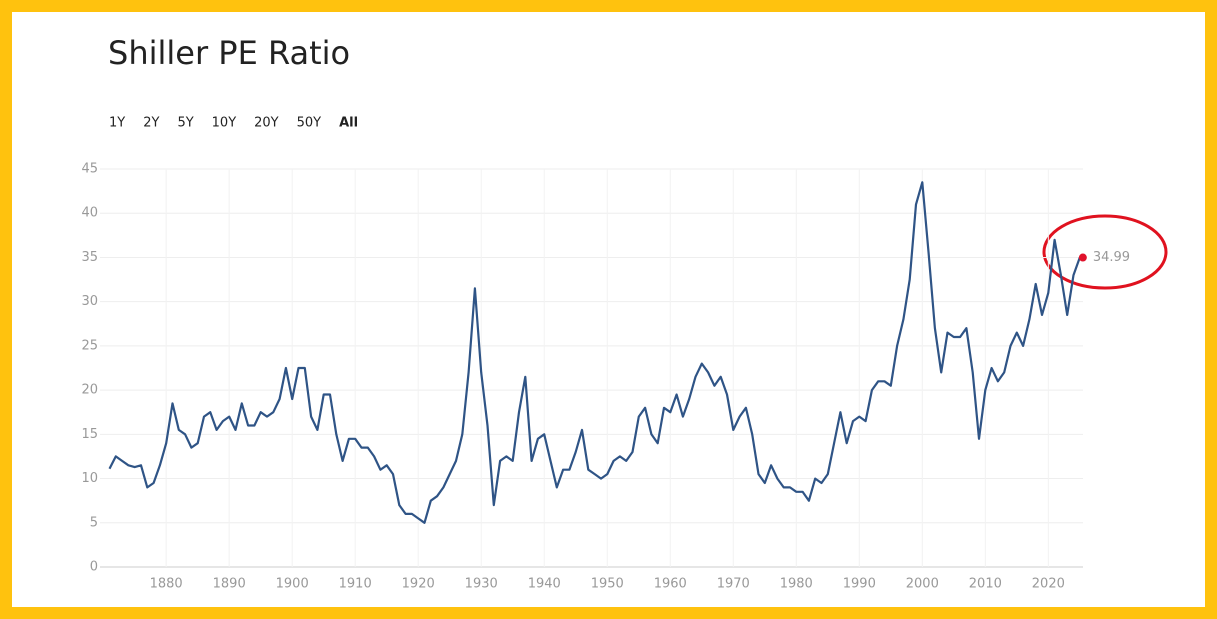  What do you see at coordinates (1048, 584) in the screenshot?
I see `x-tick-label: 2020` at bounding box center [1048, 584].